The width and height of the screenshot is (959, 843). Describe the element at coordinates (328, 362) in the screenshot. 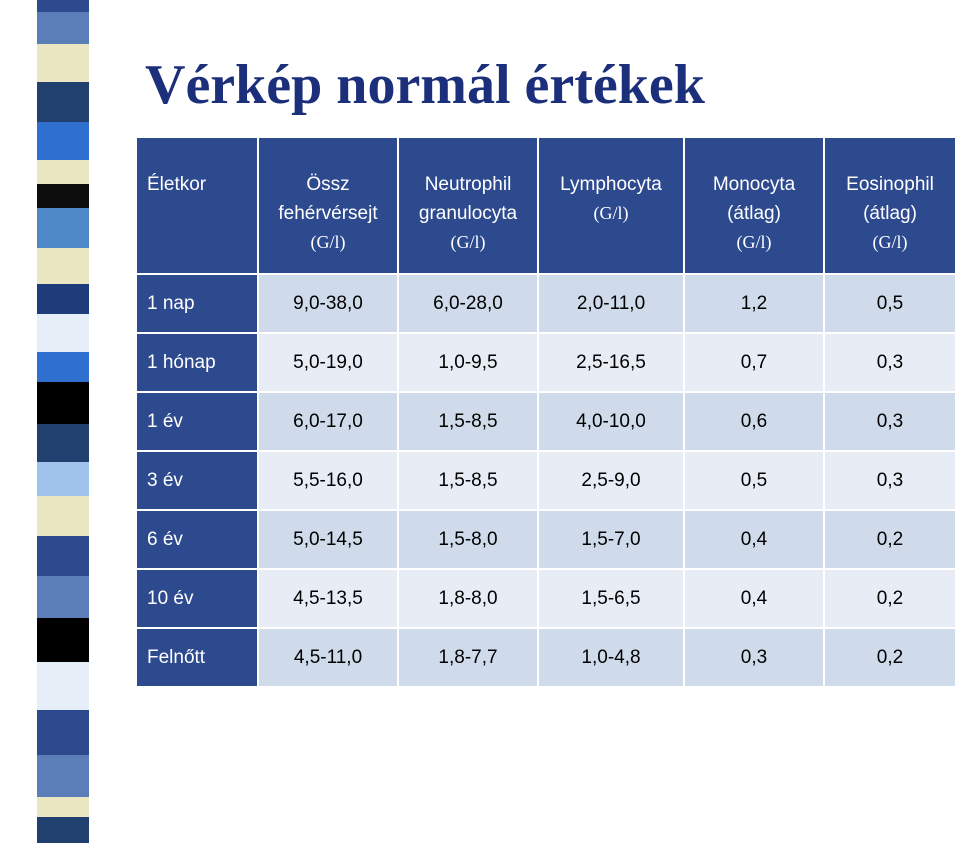

I see `value-cell: 5,0-19,0` at that location.